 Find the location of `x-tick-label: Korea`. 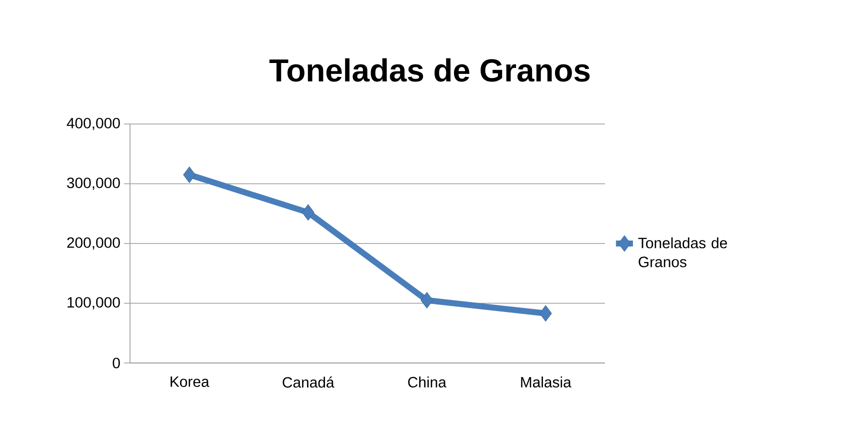

x-tick-label: Korea is located at coordinates (190, 381).